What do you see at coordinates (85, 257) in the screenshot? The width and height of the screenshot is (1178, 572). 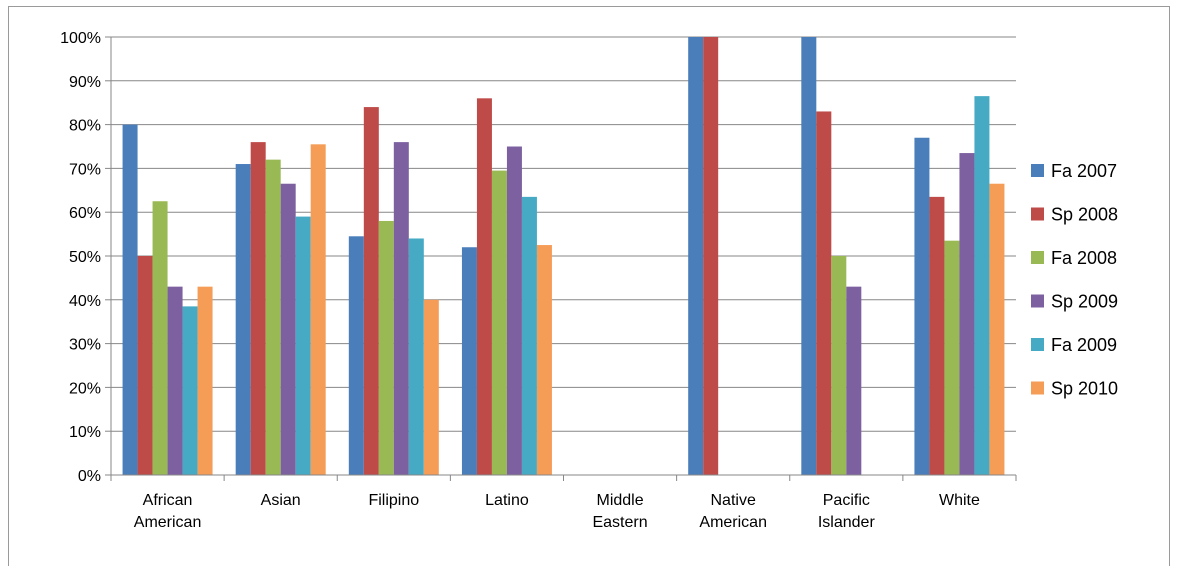 I see `y-tick-label: 50%` at bounding box center [85, 257].